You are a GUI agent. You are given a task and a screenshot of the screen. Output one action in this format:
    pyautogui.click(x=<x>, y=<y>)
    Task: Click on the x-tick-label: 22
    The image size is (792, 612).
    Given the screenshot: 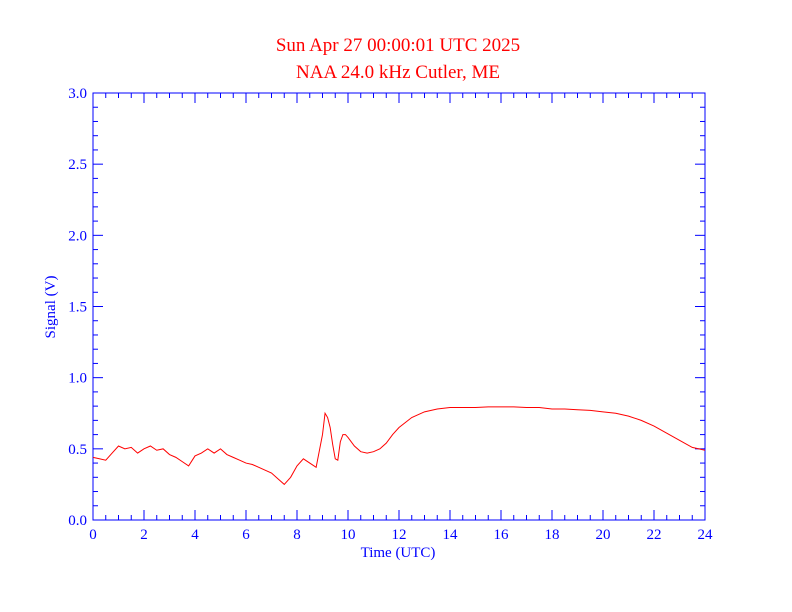 What is the action you would take?
    pyautogui.click(x=654, y=535)
    